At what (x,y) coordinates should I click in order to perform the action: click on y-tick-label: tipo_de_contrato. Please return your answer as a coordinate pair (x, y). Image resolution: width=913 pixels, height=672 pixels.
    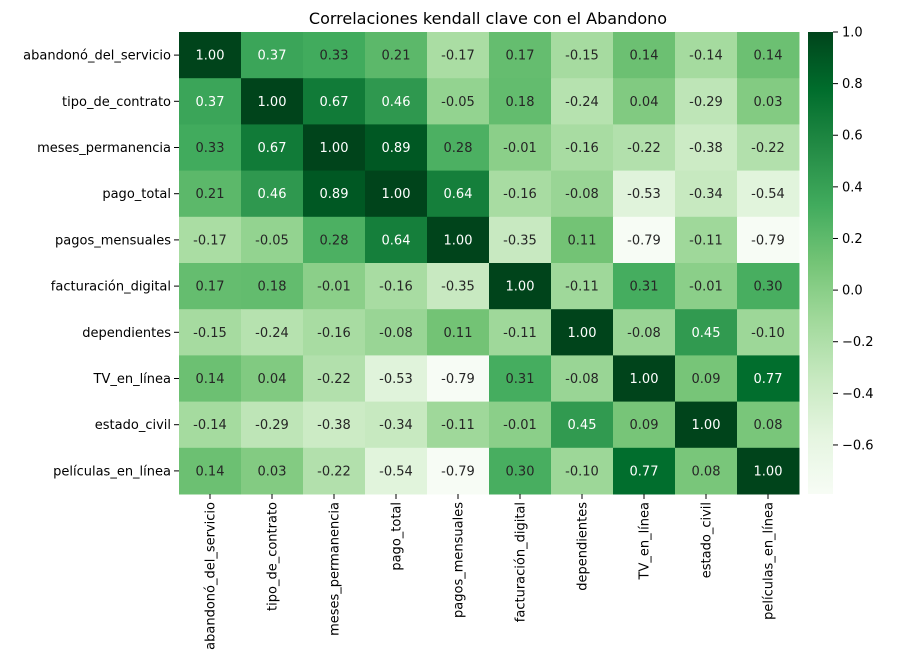
    Looking at the image, I should click on (116, 102).